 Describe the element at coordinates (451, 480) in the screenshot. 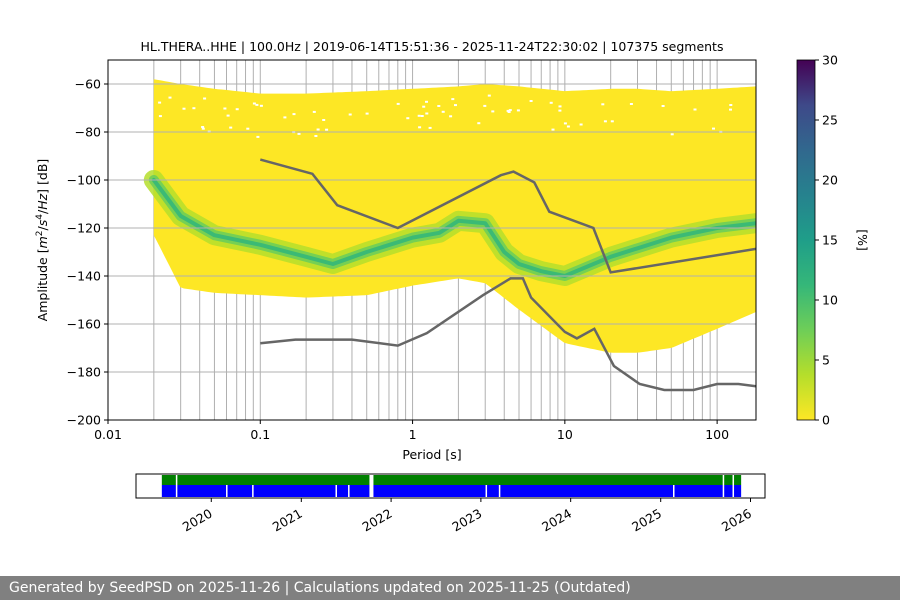

I see `data-coverage-upper` at that location.